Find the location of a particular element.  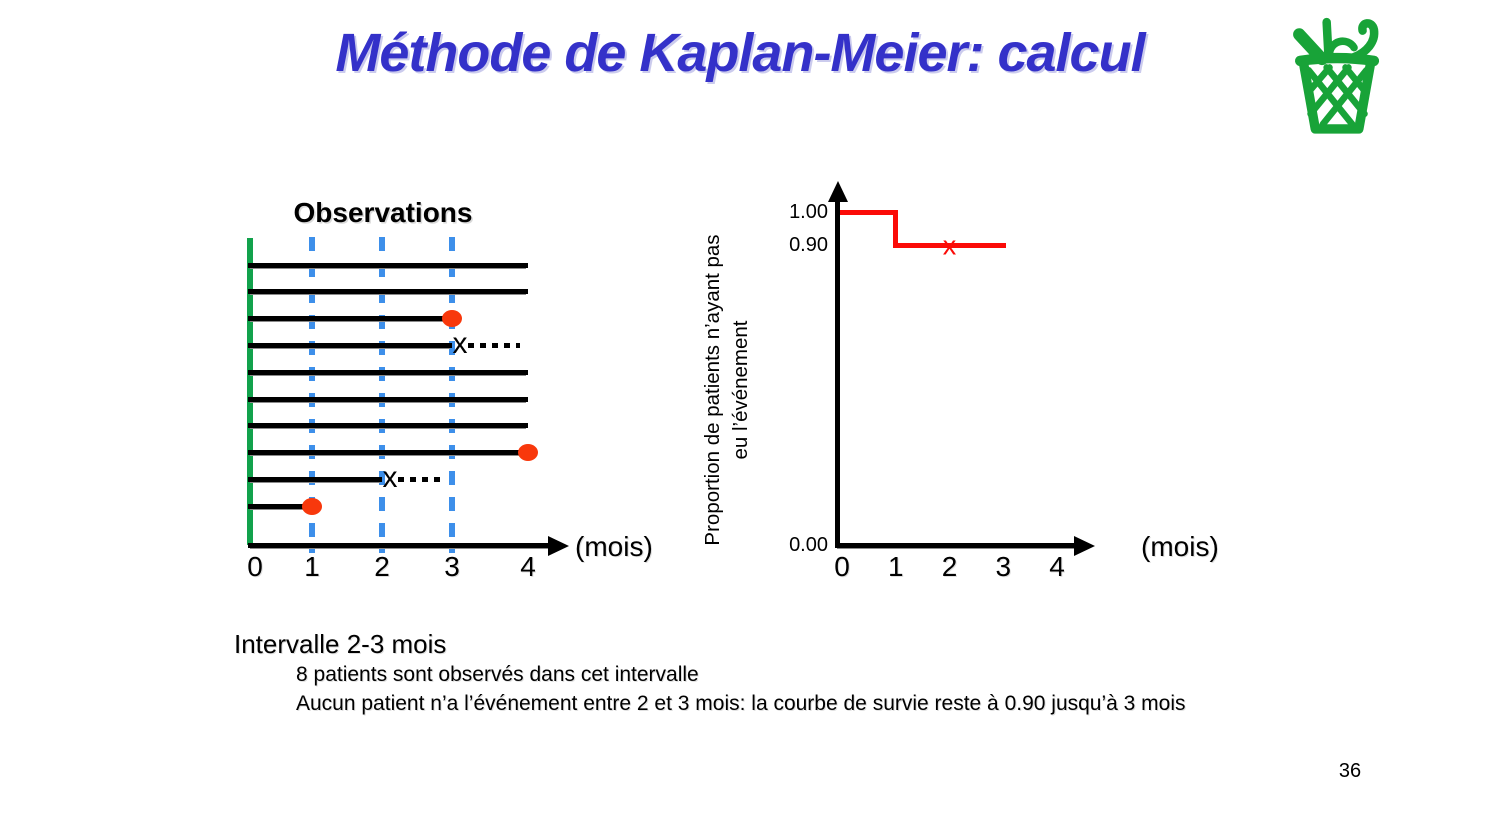

curve-censor-mark: x is located at coordinates (949, 245).